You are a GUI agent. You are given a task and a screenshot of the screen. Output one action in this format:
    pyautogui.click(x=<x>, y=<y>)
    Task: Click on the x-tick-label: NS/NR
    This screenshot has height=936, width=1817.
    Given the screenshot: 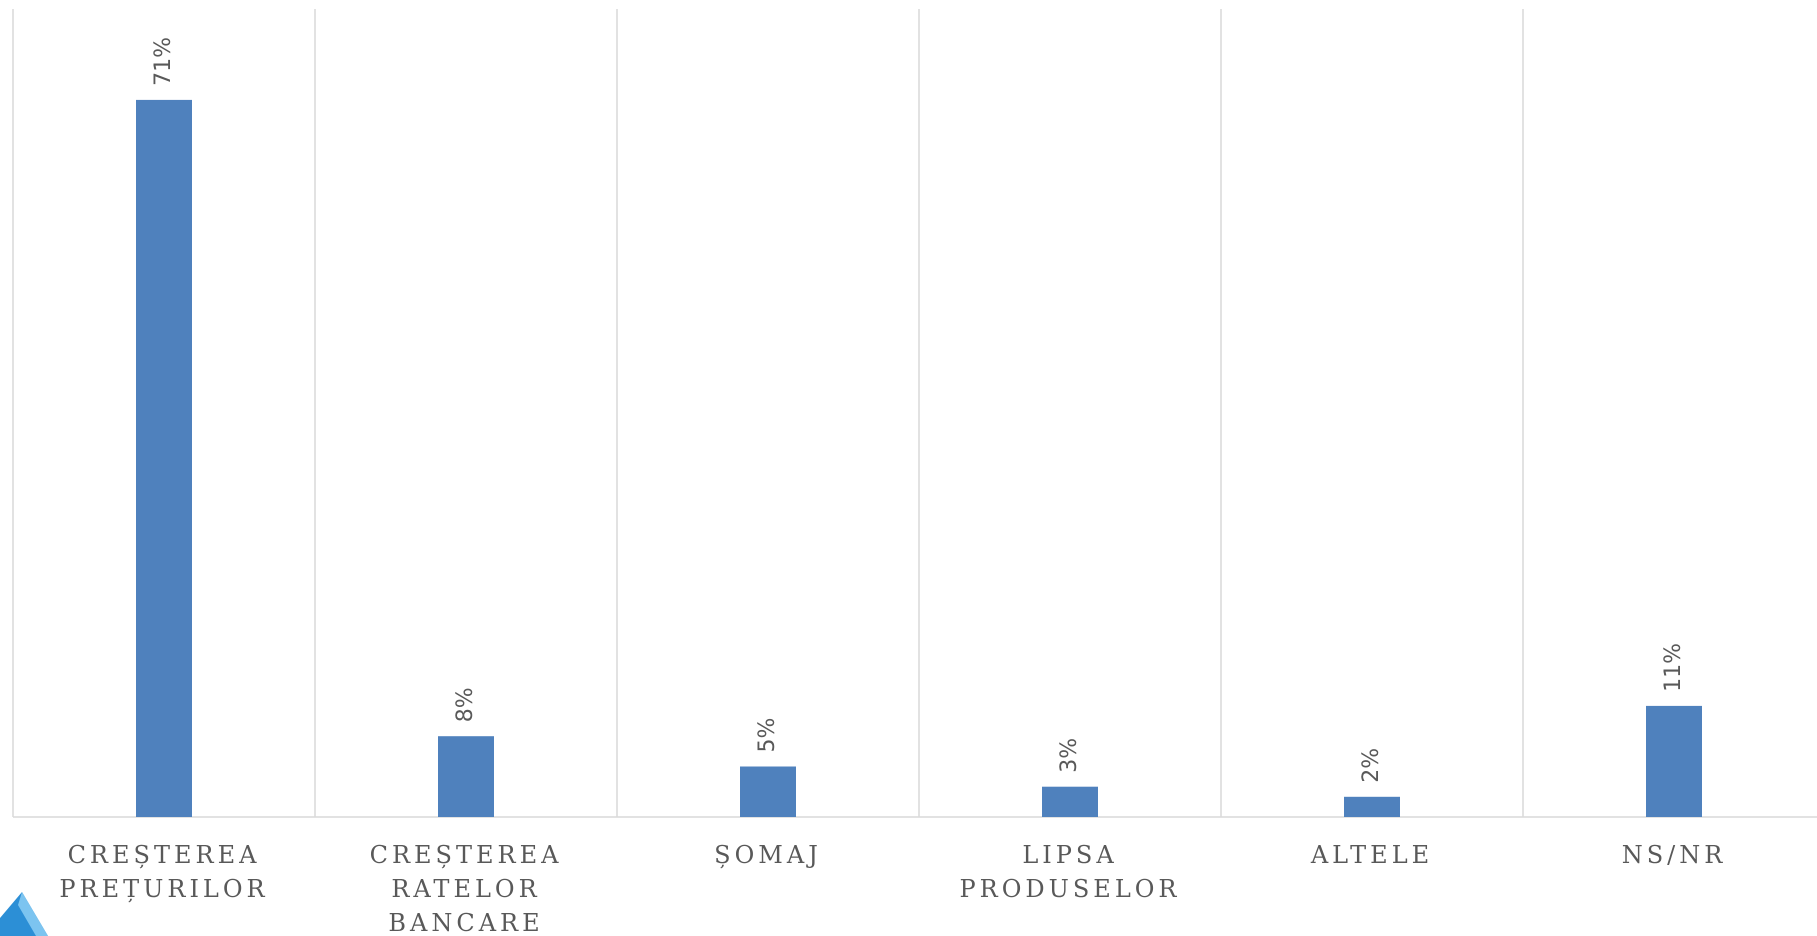 What is the action you would take?
    pyautogui.click(x=1674, y=855)
    